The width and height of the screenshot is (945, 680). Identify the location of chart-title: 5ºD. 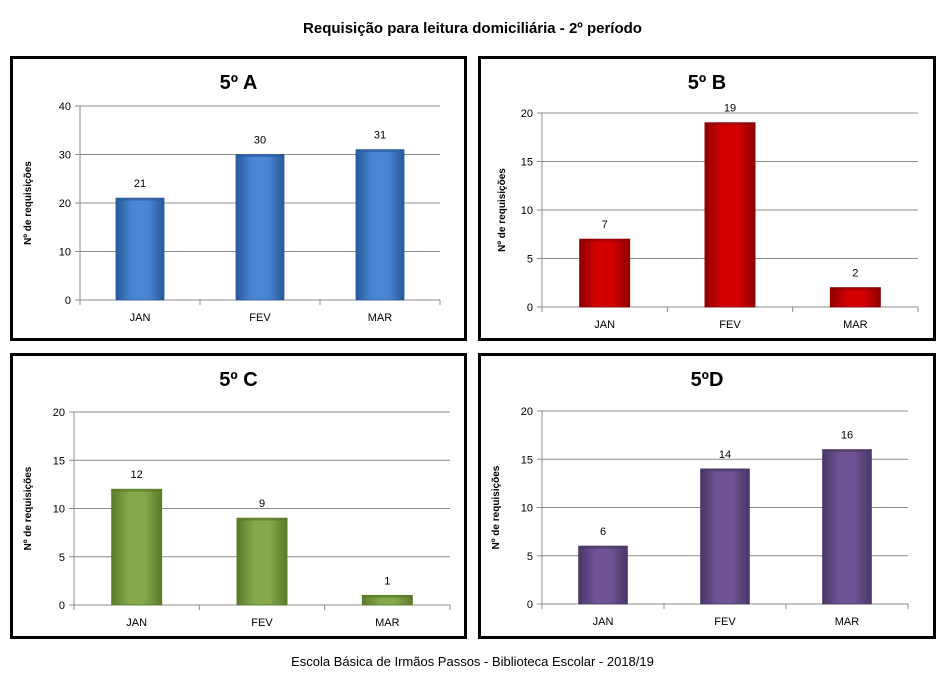
(707, 380).